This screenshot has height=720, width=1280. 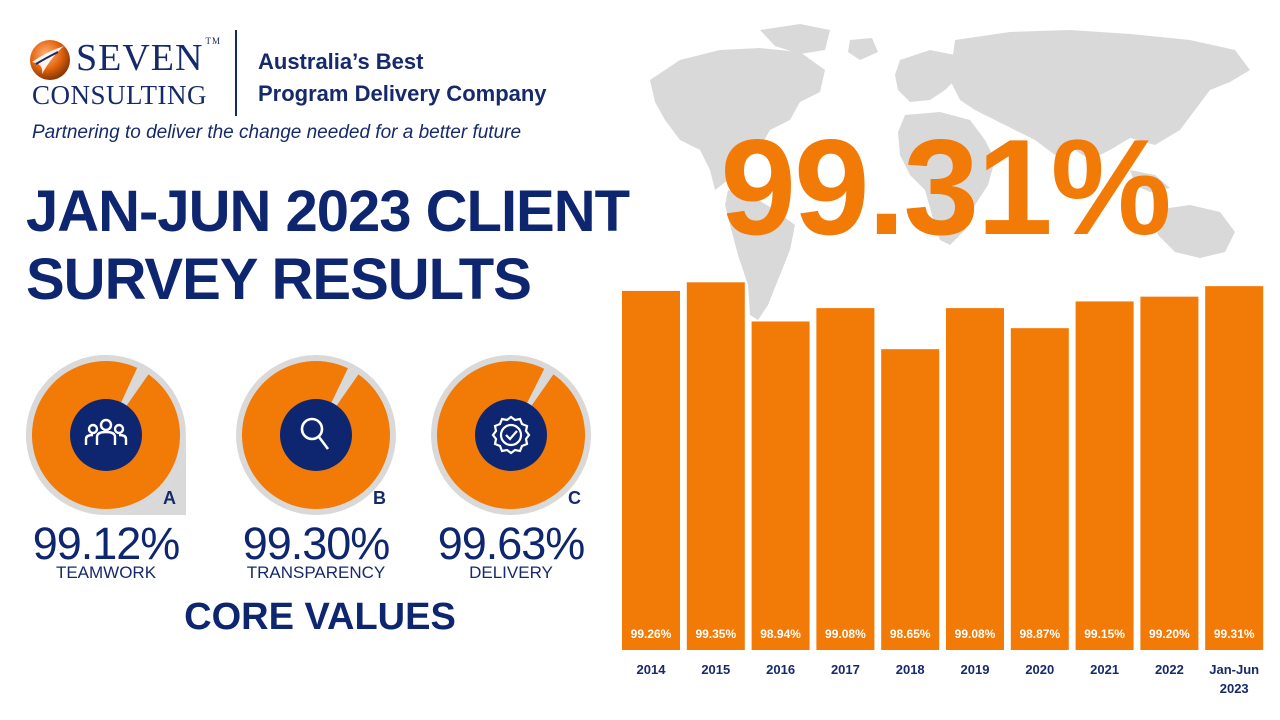 What do you see at coordinates (910, 634) in the screenshot?
I see `bar-data-label: 98.65%` at bounding box center [910, 634].